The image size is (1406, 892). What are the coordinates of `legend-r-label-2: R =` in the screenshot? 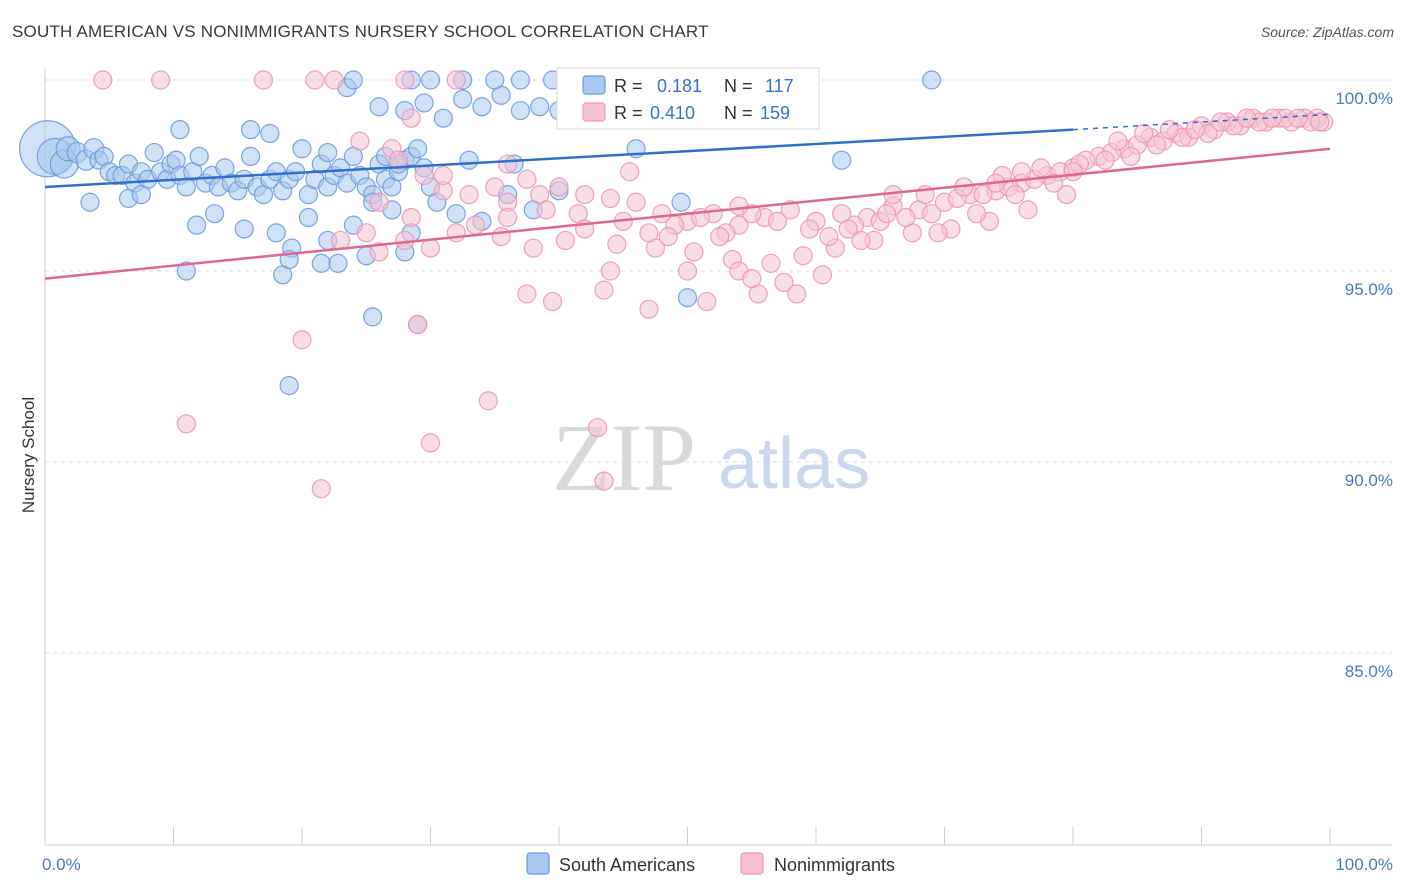 It's located at (628, 113).